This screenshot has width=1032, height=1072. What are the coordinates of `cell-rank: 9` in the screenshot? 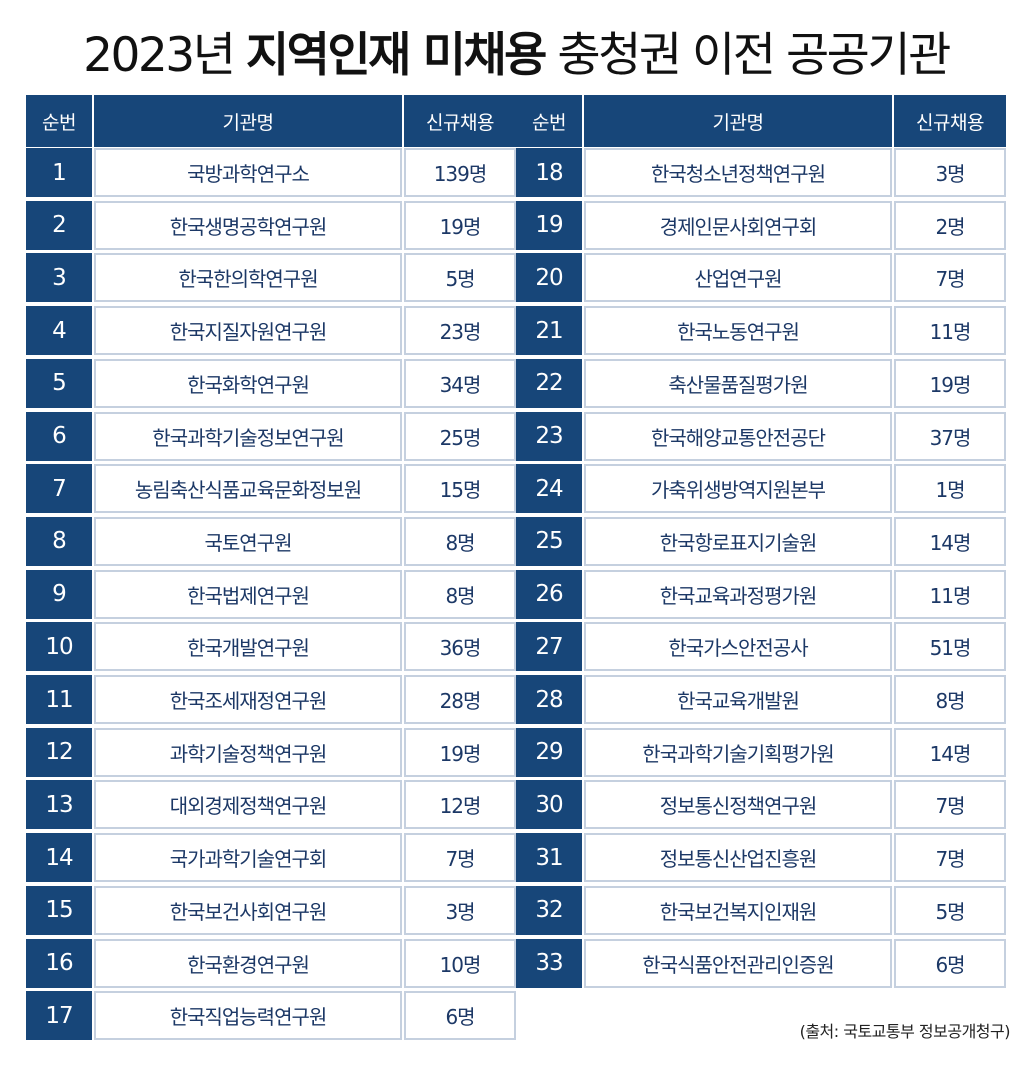 It's located at (59, 594).